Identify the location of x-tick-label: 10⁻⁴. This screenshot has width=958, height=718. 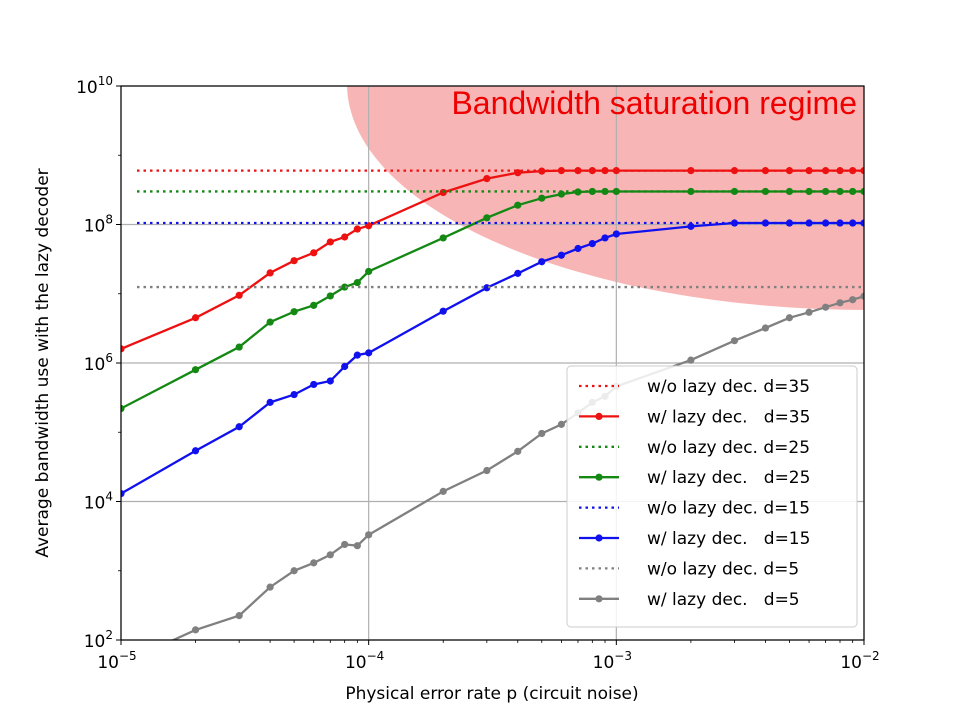
(364, 661).